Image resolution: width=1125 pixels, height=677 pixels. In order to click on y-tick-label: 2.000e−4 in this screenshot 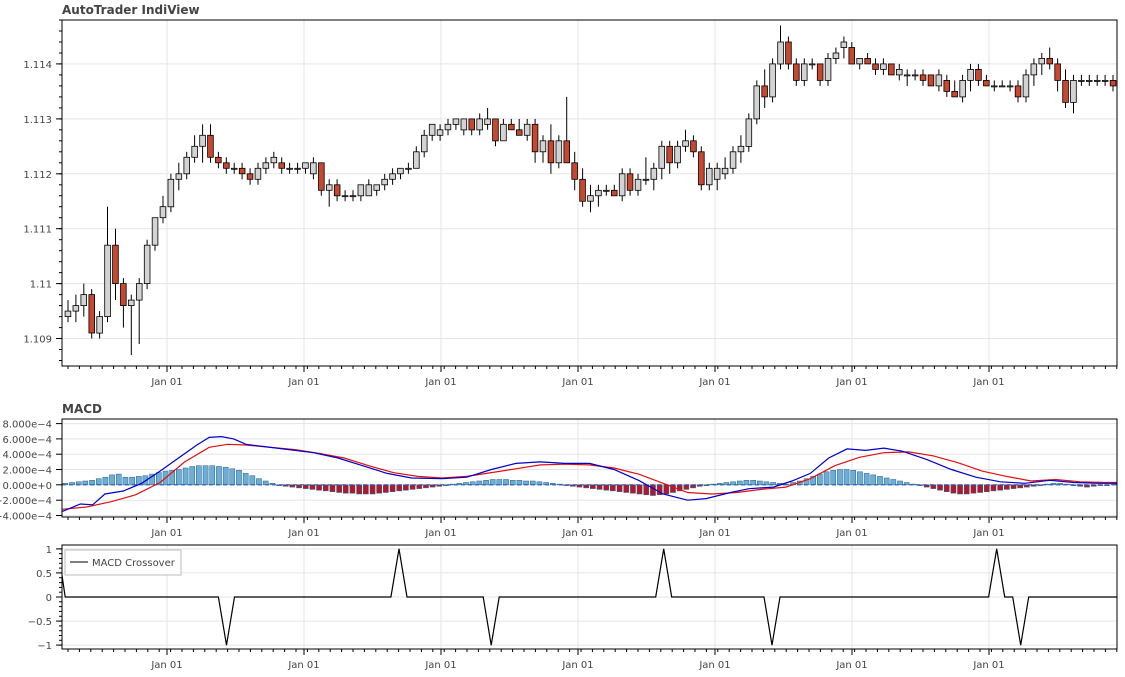, I will do `click(27, 471)`.